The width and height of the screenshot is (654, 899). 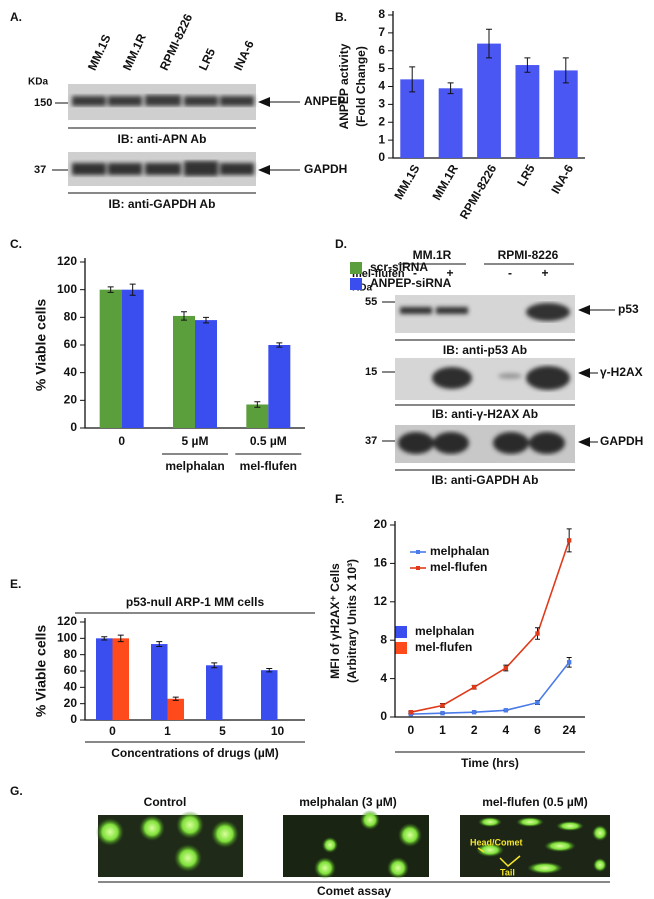 I want to click on chart-title: p53-null ARP-1 MM cells, so click(x=195, y=602).